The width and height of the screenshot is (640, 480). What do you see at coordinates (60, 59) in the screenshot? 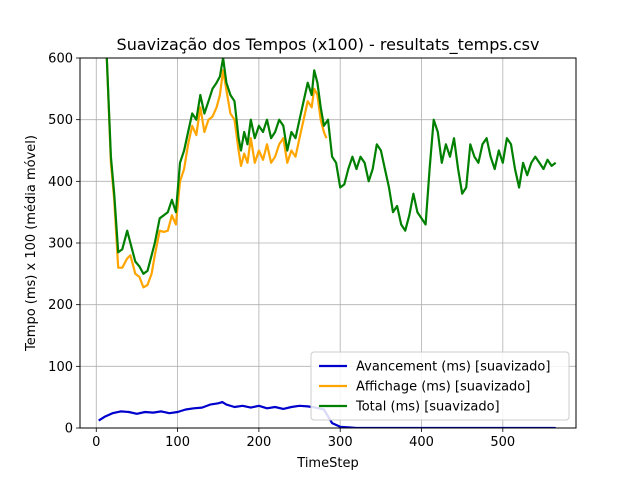
I see `y-tick-label: 600` at bounding box center [60, 59].